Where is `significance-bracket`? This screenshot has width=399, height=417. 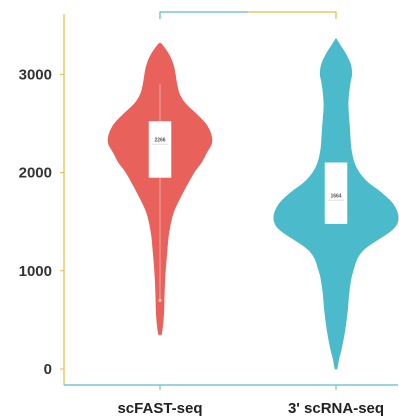
significance-bracket is located at coordinates (248, 15).